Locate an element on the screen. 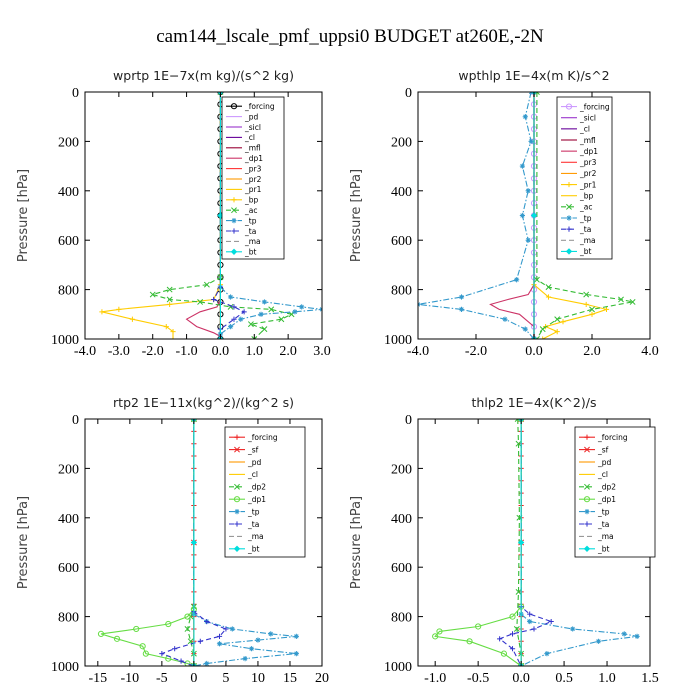  panel-title: wpthlp 1E−4x(m K)/s^2 is located at coordinates (533, 75).